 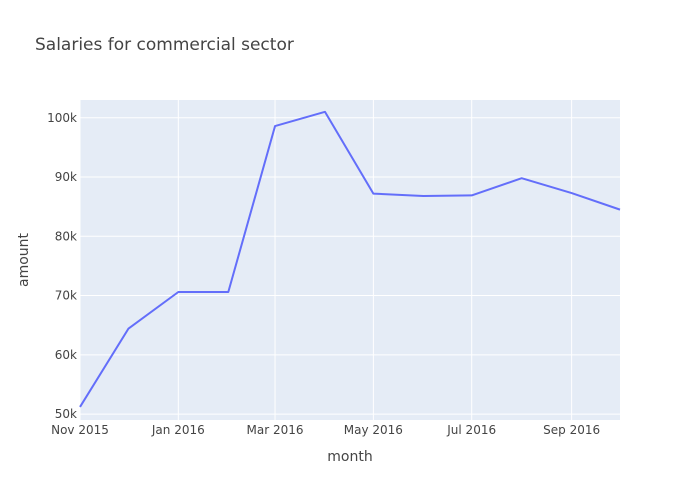 I want to click on x-tick-label: Jul 2016, so click(x=471, y=430).